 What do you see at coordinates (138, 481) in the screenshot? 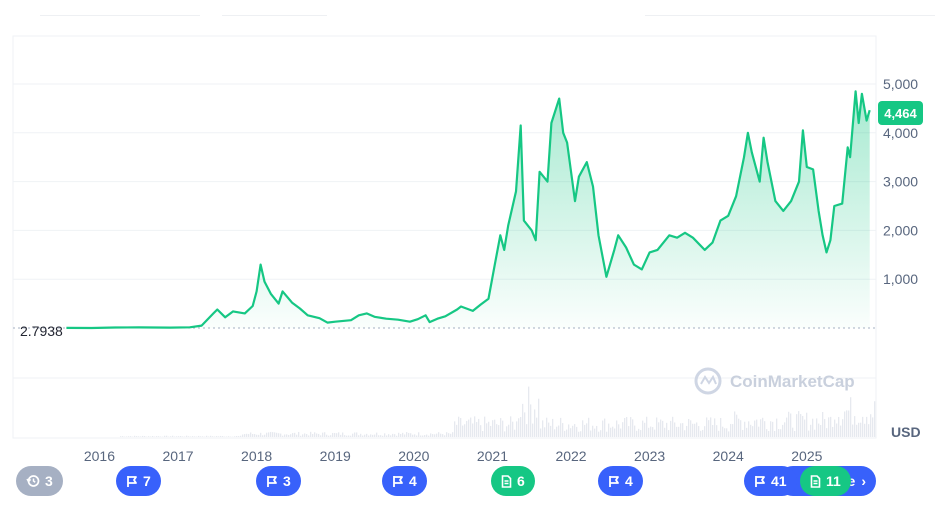
I see `event-badge: 7` at bounding box center [138, 481].